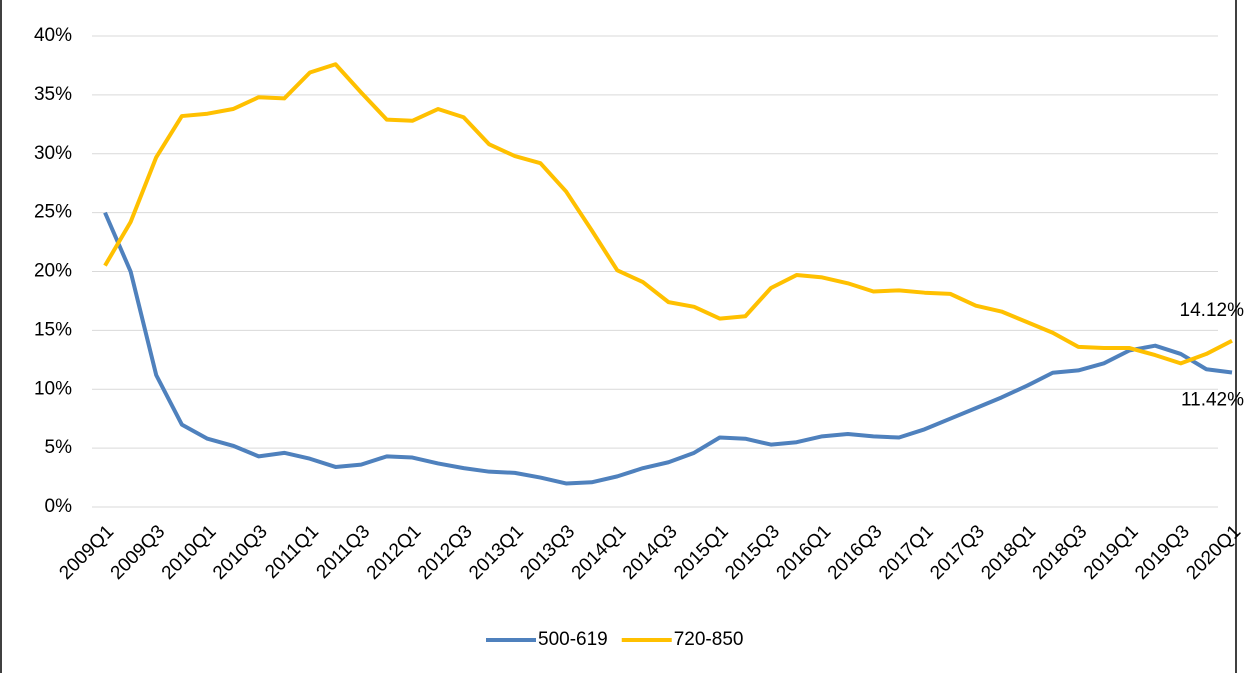 This screenshot has width=1252, height=673. I want to click on x-tick-label: 2014Q3, so click(650, 552).